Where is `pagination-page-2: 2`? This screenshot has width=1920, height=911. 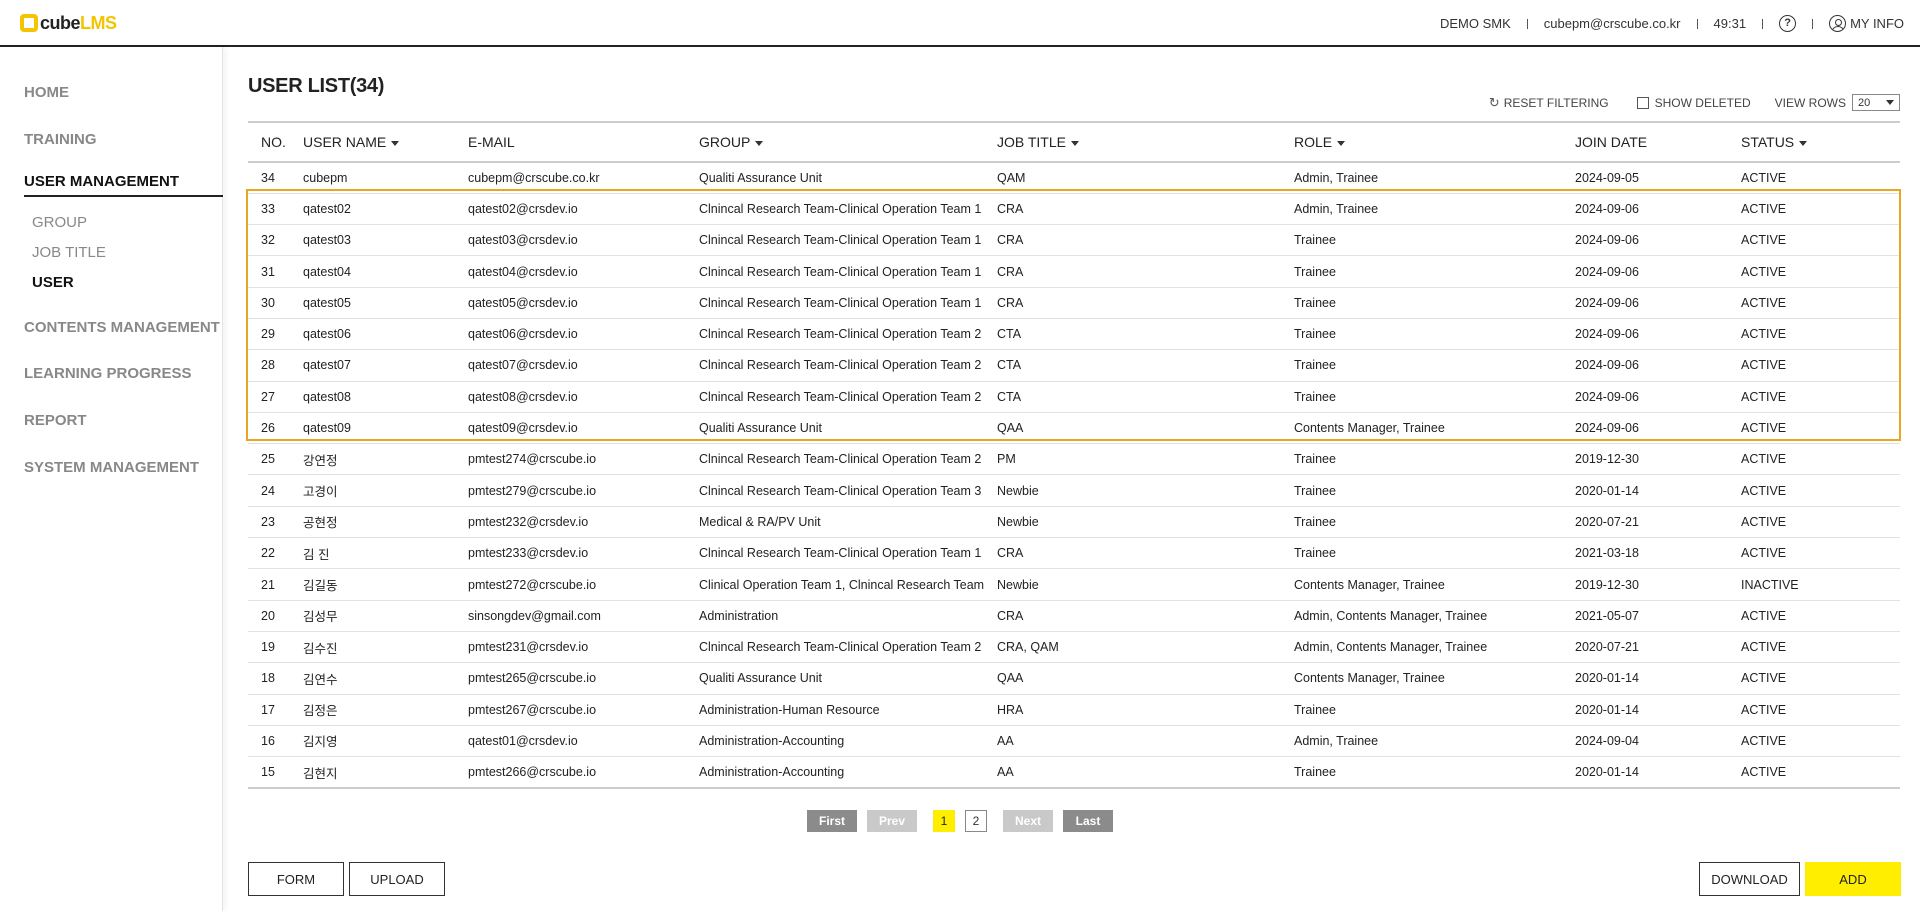
pagination-page-2: 2 is located at coordinates (976, 821).